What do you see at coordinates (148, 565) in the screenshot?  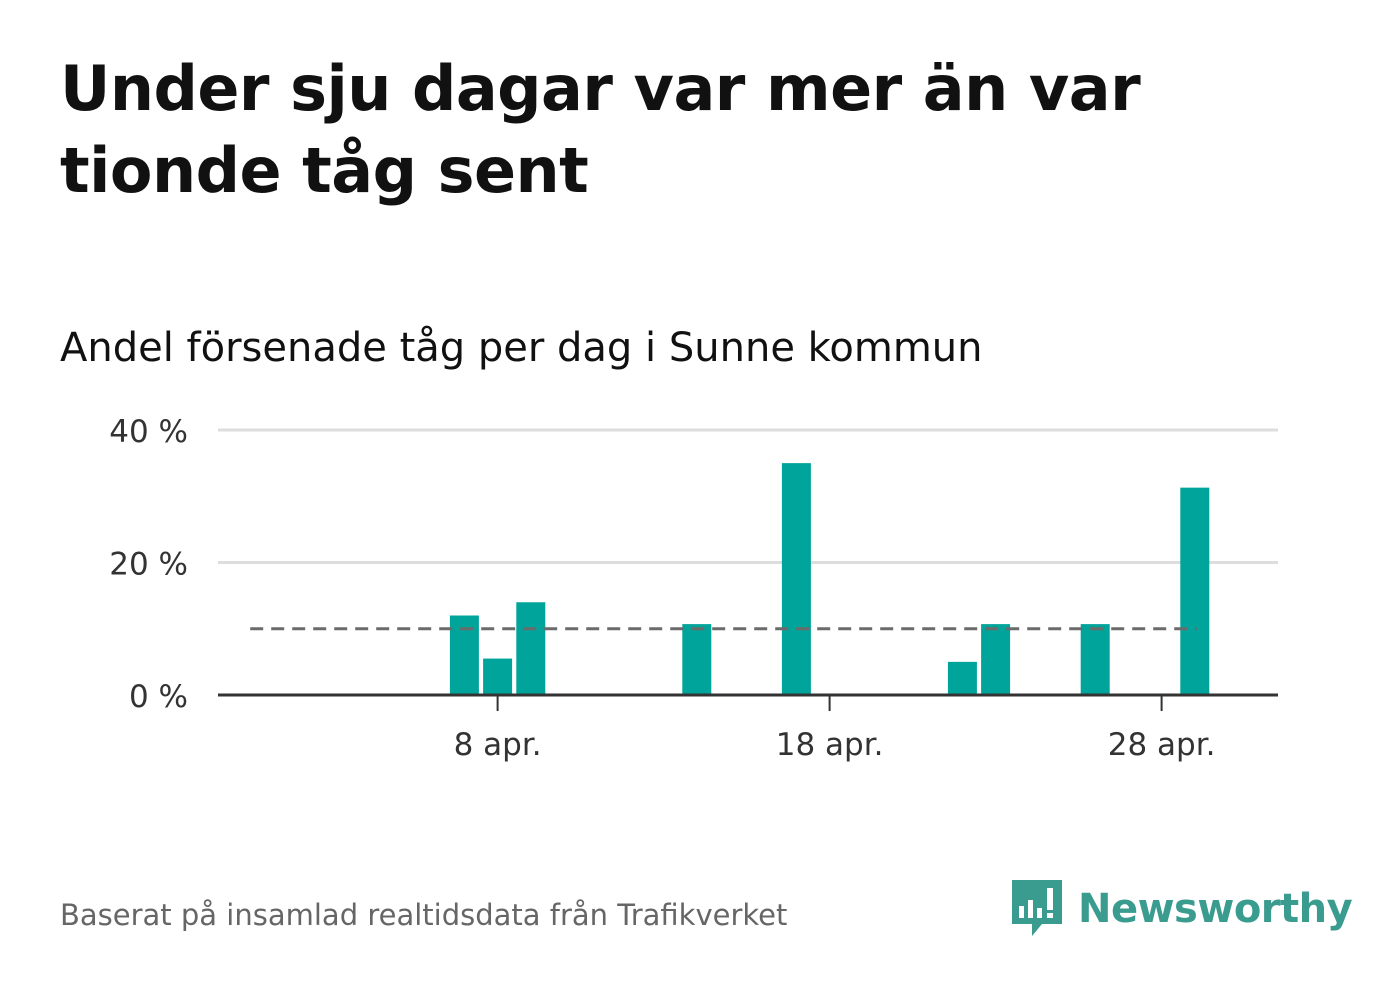 I see `y-tick-label: 20 %` at bounding box center [148, 565].